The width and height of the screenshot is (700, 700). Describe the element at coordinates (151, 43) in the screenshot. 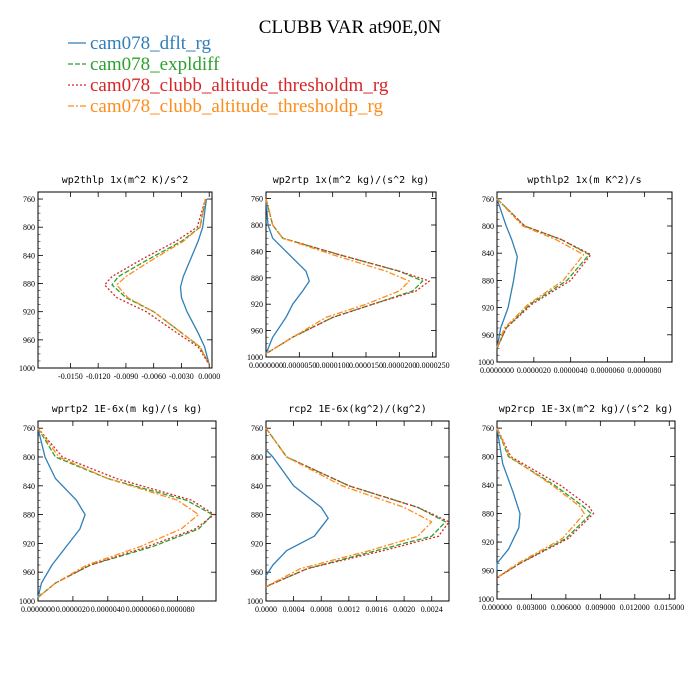

I see `legend-label: cam078_dflt_rg` at that location.